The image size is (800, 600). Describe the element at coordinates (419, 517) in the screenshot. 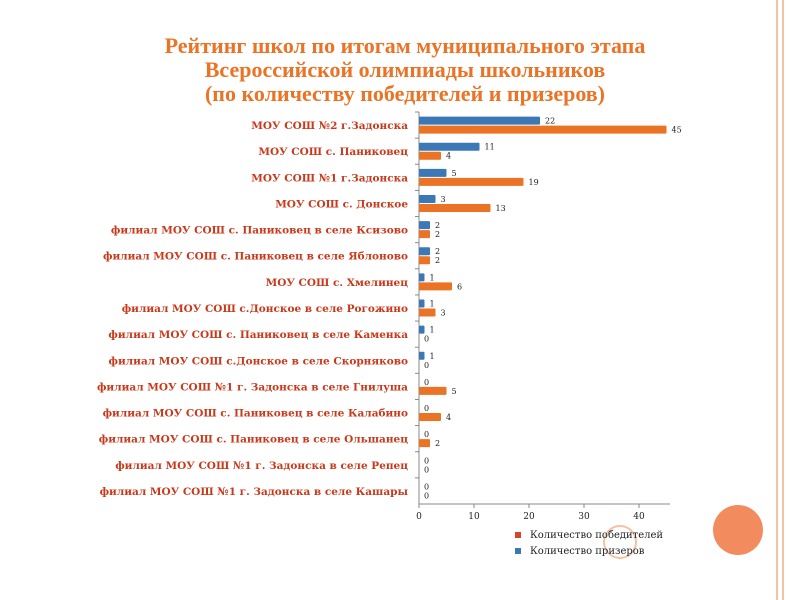

I see `x-tick-label: 0` at that location.